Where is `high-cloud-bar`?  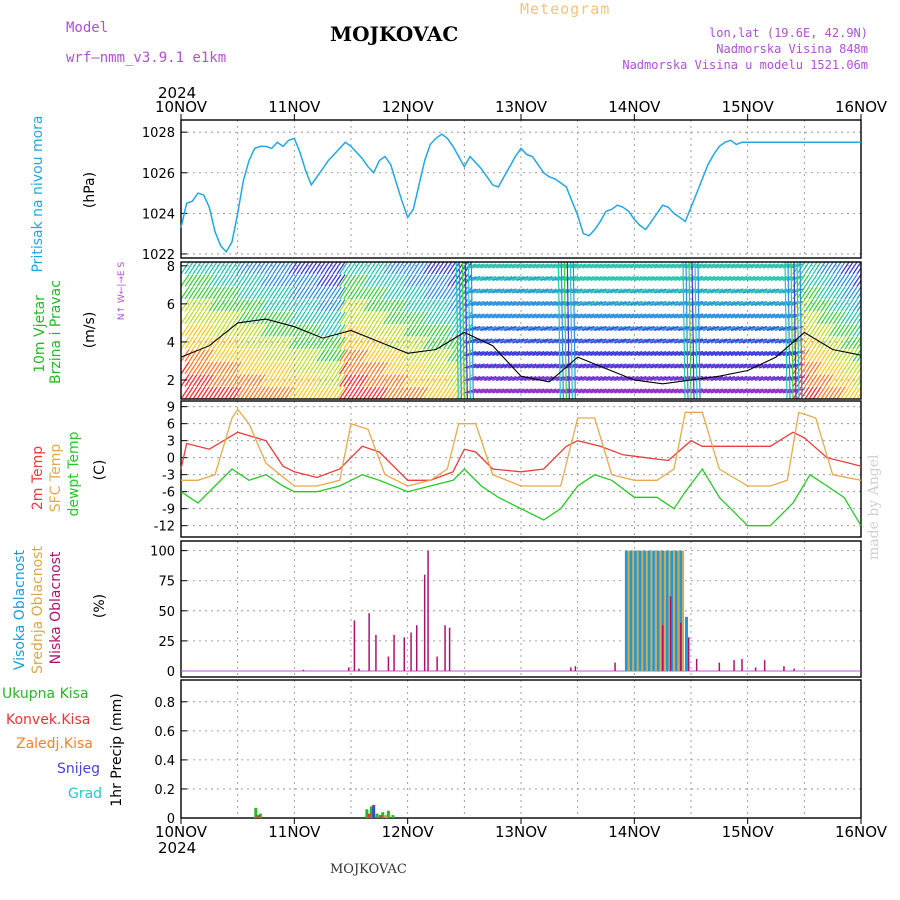 high-cloud-bar is located at coordinates (635, 610).